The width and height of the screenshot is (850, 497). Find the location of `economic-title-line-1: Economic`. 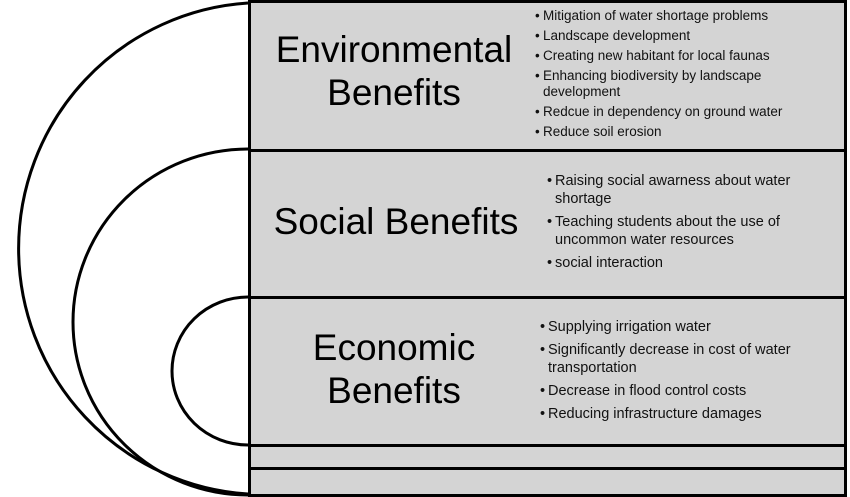

economic-title-line-1: Economic is located at coordinates (394, 347).